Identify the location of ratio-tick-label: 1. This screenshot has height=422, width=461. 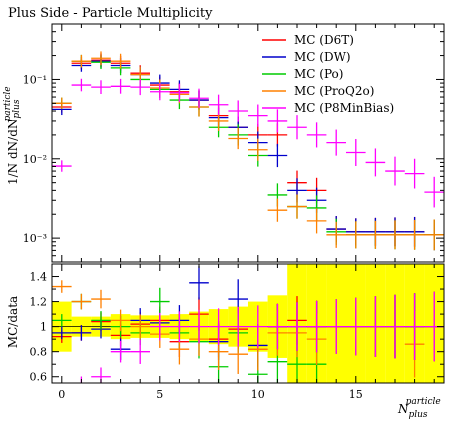
(43, 327).